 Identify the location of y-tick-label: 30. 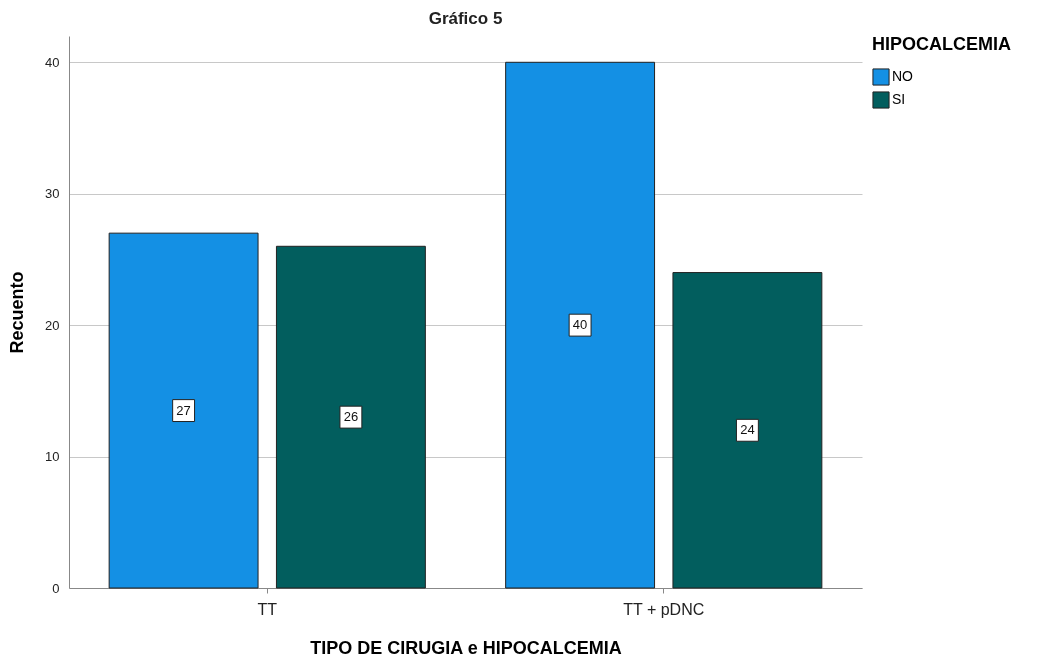
(52, 194).